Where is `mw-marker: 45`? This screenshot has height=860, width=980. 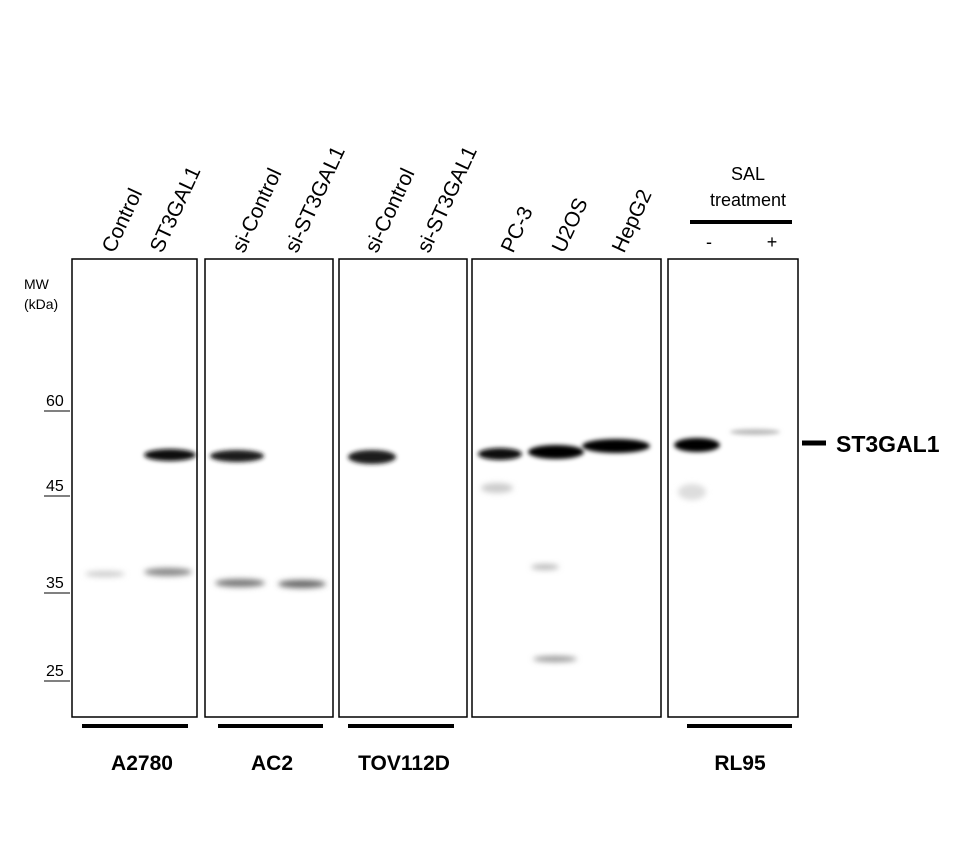
mw-marker: 45 is located at coordinates (55, 486).